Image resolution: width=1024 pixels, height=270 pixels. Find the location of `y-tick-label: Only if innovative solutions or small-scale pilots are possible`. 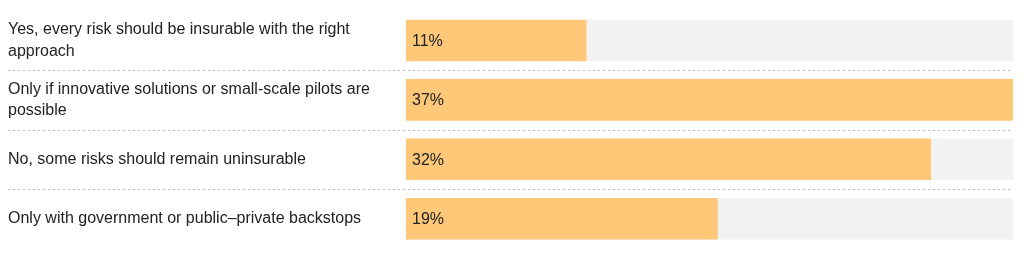

y-tick-label: Only if innovative solutions or small-scale pilots are possible is located at coordinates (189, 99).